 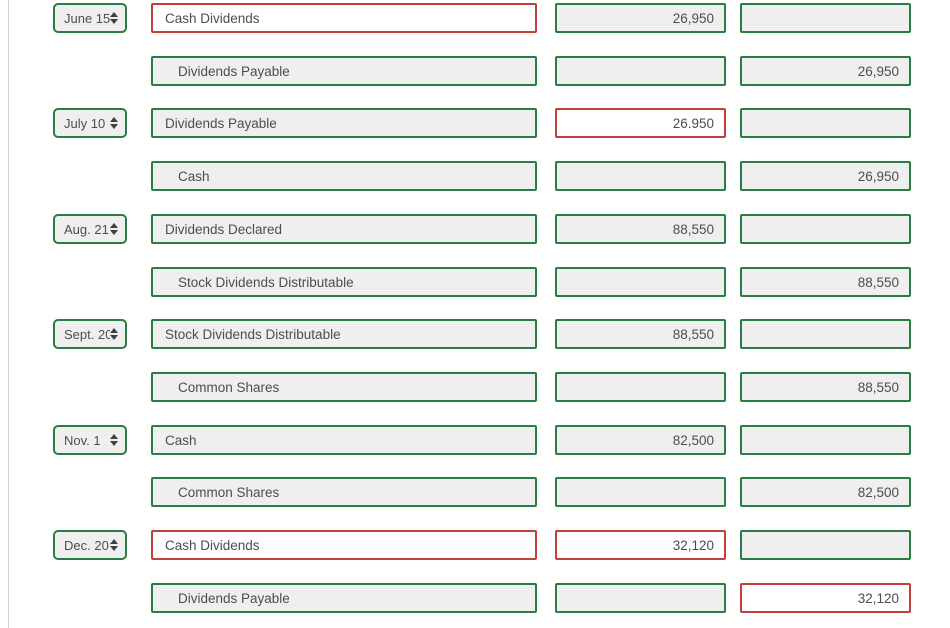 What do you see at coordinates (87, 334) in the screenshot?
I see `date-select-value: Sept. 20` at bounding box center [87, 334].